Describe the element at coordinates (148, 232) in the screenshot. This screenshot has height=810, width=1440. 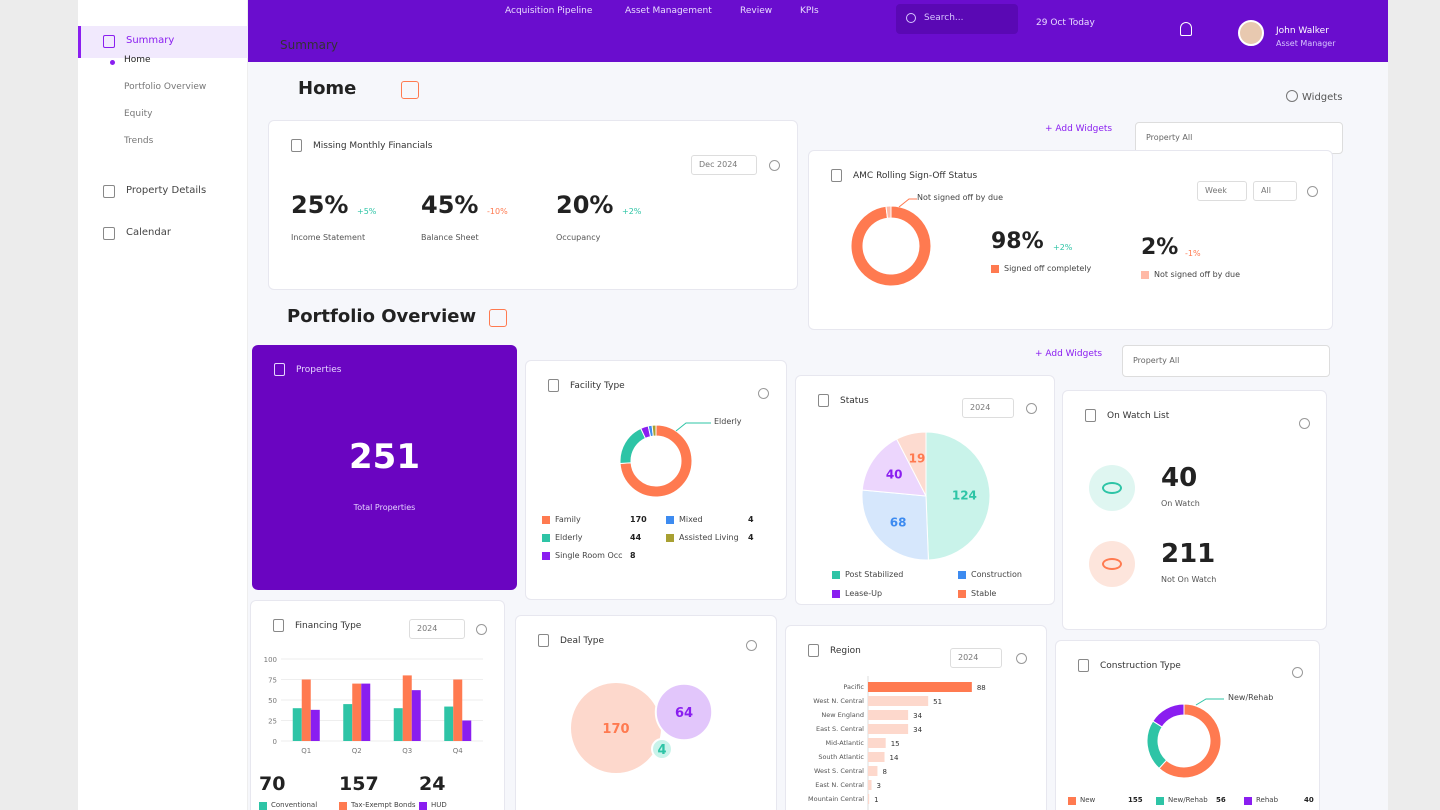
I see `nav-item: Calendar` at that location.